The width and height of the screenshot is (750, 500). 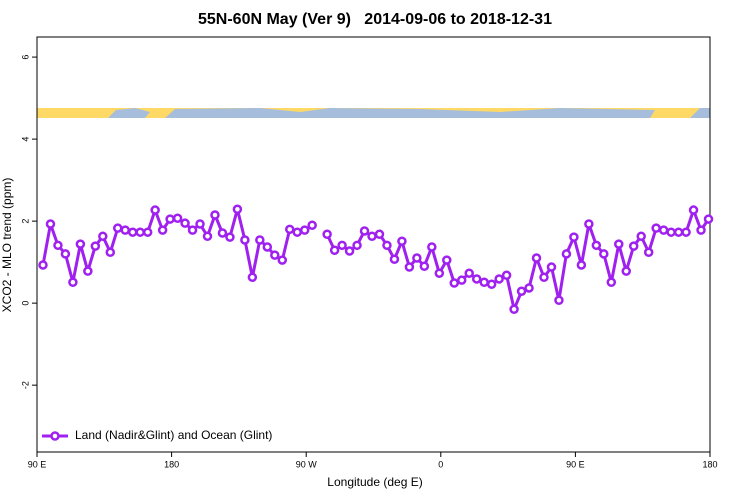 I want to click on x-axis-label: Longitude (deg E), so click(x=374, y=482).